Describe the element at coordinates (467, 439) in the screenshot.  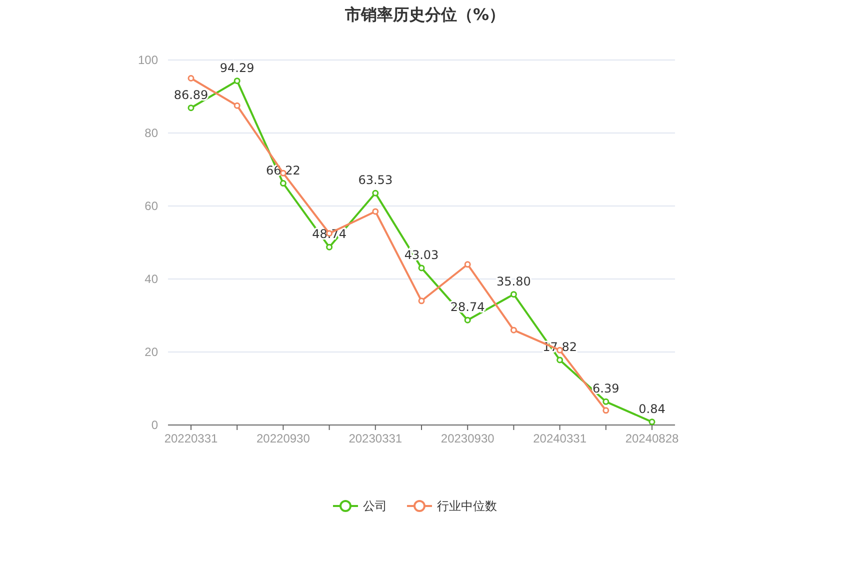
I see `x-tick-label: 20230930` at that location.